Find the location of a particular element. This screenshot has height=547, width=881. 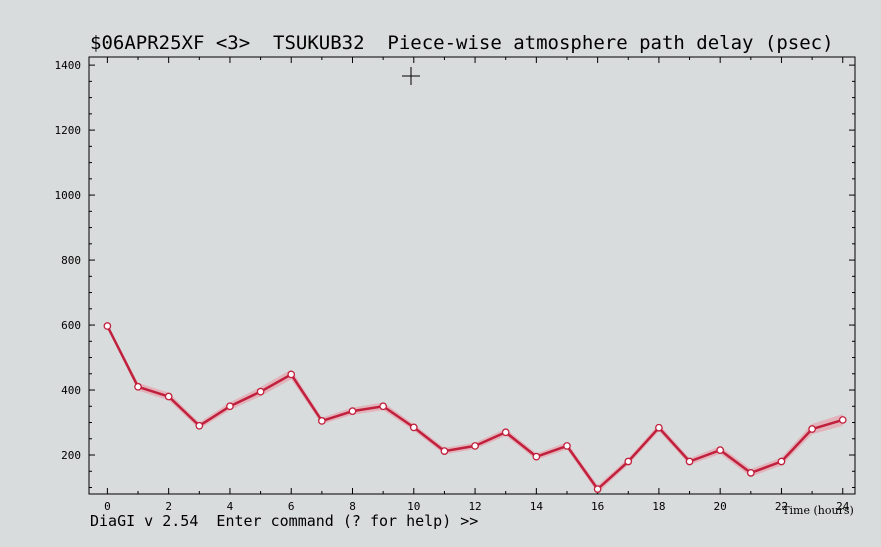

x-tick-label: 12 is located at coordinates (474, 506).